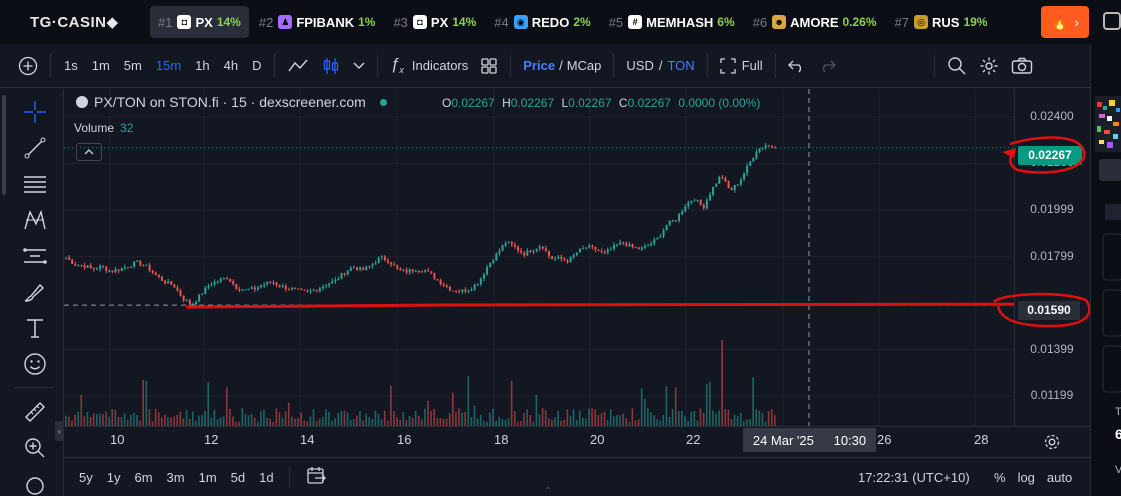 Image resolution: width=1121 pixels, height=496 pixels. I want to click on trend-line-tool, so click(35, 148).